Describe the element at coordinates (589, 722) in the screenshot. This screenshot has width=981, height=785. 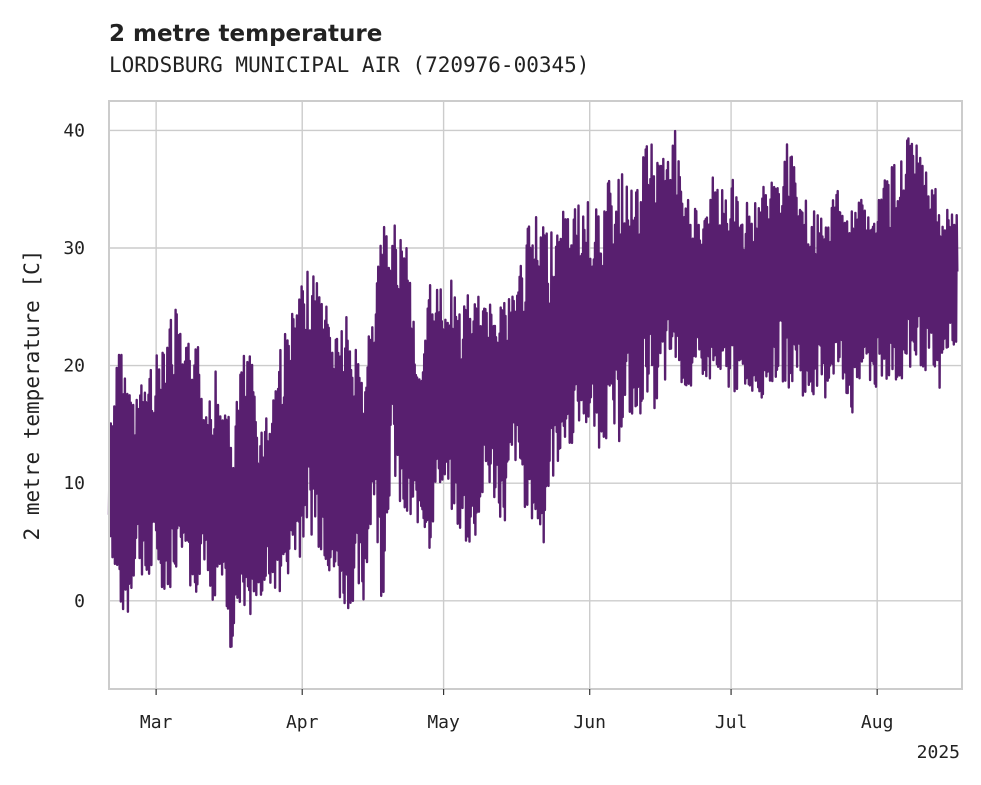
I see `x-tick-label: Jun` at that location.